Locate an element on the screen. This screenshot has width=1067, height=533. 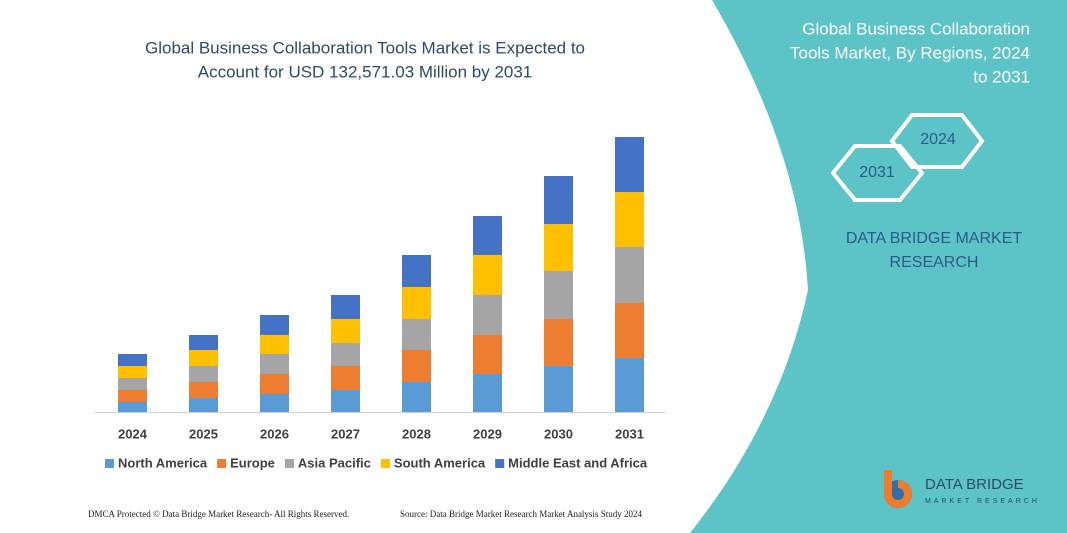
hexagon-2031: 2031 is located at coordinates (877, 173).